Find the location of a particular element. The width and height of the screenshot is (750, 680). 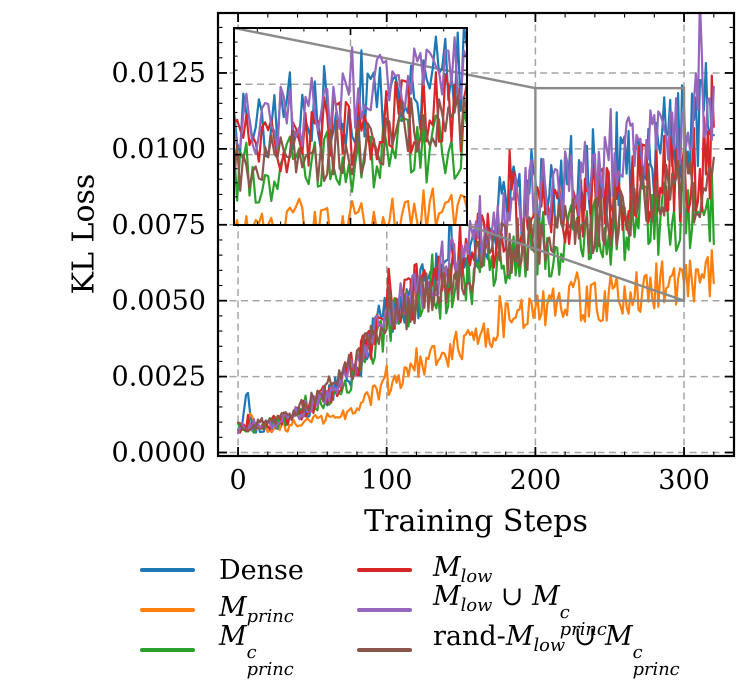

x-tick-label-0: 0 is located at coordinates (237, 480).